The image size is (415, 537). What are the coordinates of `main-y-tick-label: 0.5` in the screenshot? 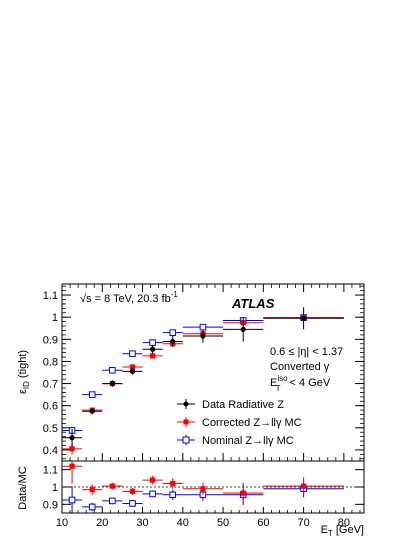 It's located at (50, 429).